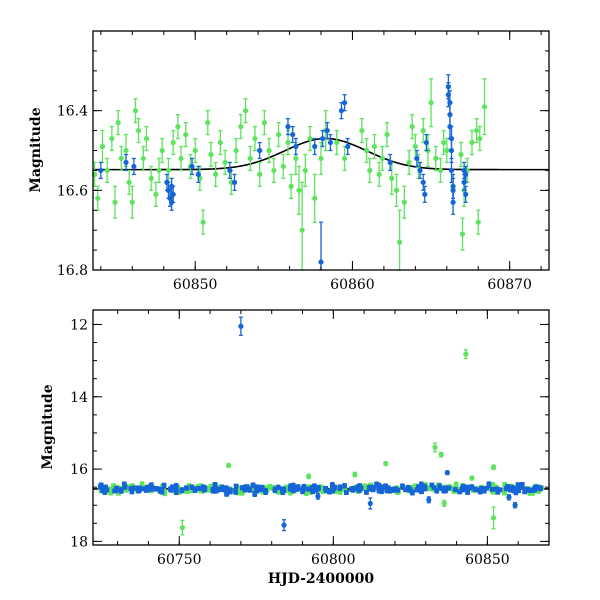 The height and width of the screenshot is (600, 600). What do you see at coordinates (352, 285) in the screenshot?
I see `x-tick-label: 60860` at bounding box center [352, 285].